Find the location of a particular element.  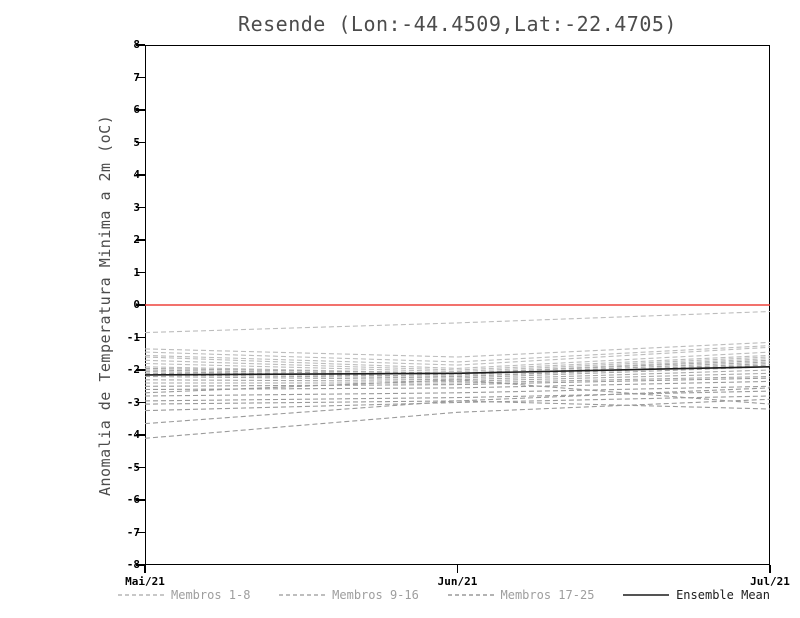

legend-label: Membros 9-16 is located at coordinates (375, 595).